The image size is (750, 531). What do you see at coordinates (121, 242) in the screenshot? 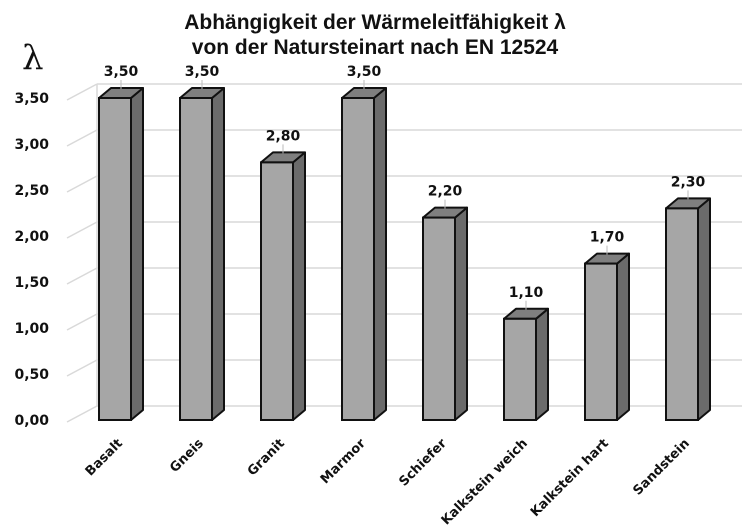
I see `bar-basalt: 3,50` at bounding box center [121, 242].